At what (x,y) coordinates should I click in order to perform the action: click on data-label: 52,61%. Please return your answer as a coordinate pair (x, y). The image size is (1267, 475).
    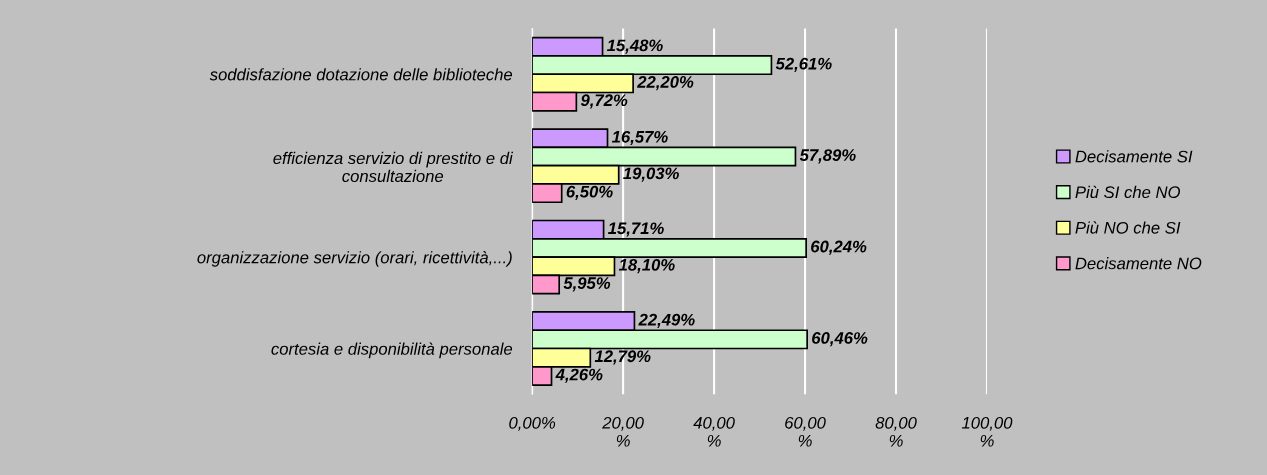
    Looking at the image, I should click on (803, 64).